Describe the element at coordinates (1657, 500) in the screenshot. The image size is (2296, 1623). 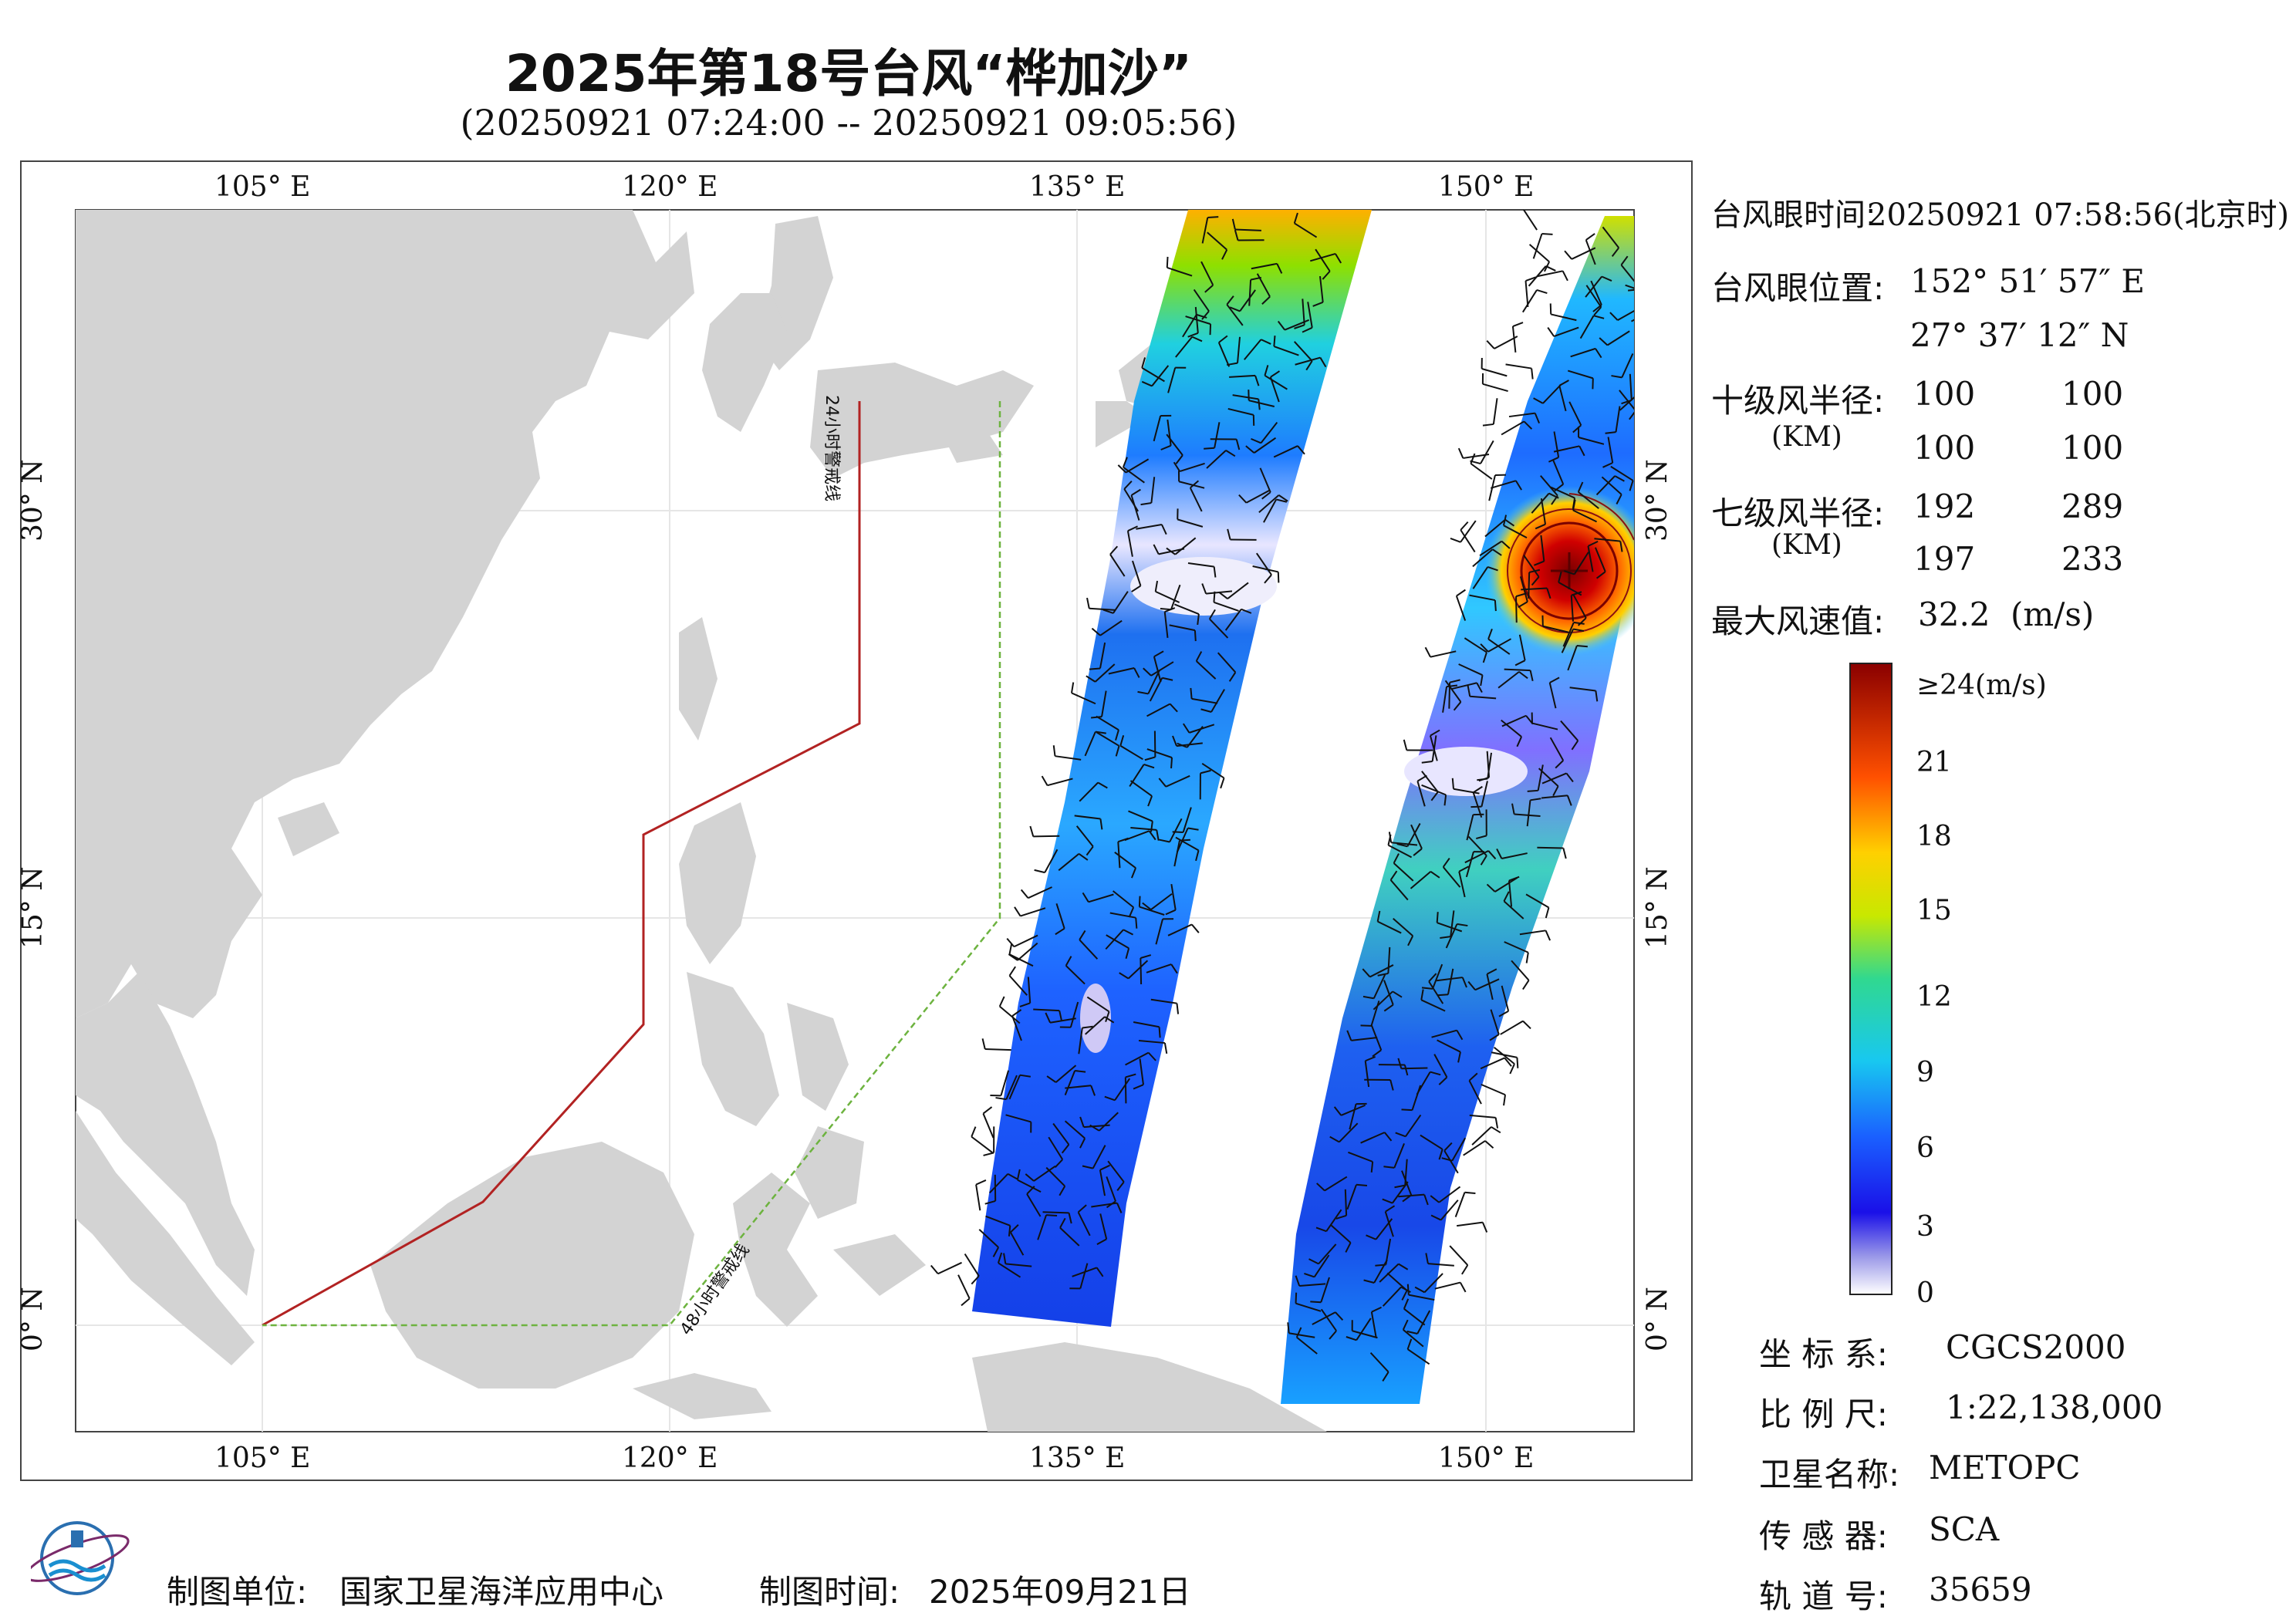
I see `lat-right-30: 30° N` at that location.